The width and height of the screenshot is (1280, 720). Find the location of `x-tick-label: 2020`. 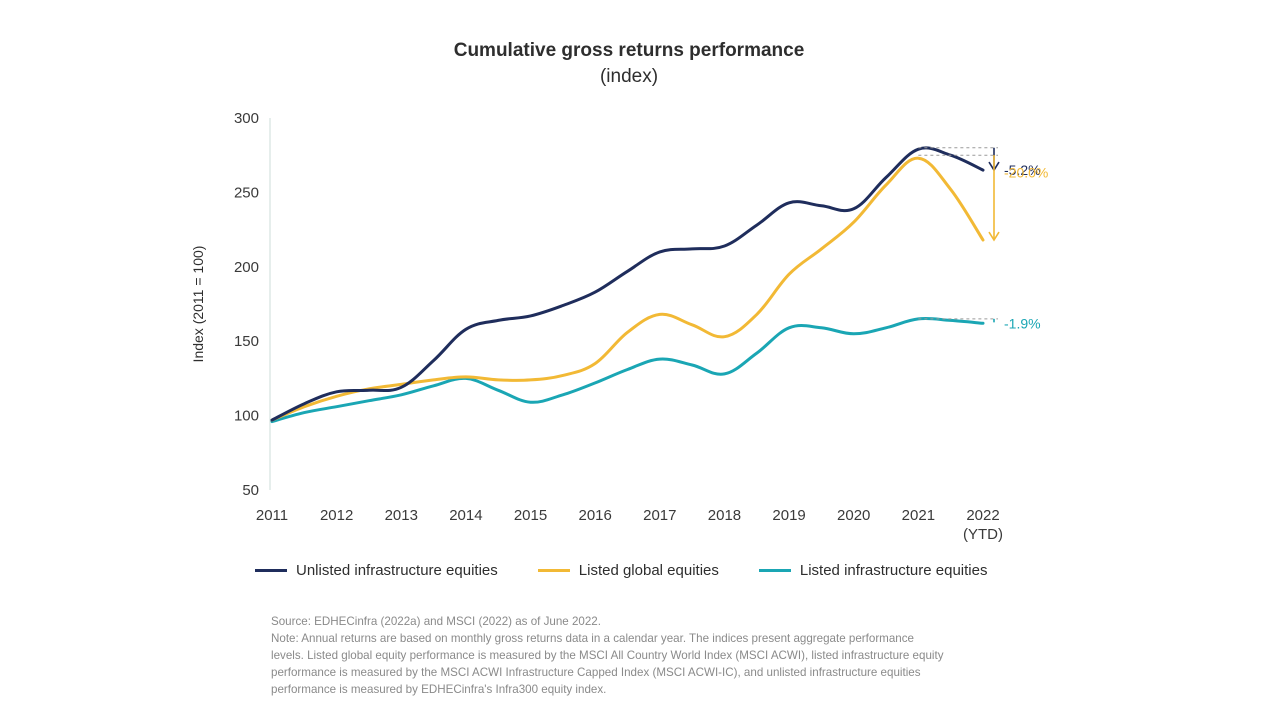

x-tick-label: 2020 is located at coordinates (853, 515).